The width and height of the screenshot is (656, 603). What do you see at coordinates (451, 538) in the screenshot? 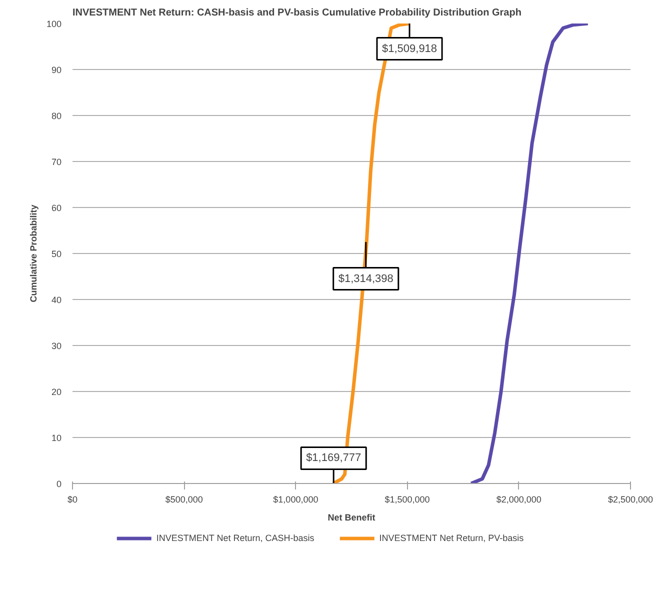
I see `legend-label: INVESTMENT Net Return, PV-basis` at bounding box center [451, 538].